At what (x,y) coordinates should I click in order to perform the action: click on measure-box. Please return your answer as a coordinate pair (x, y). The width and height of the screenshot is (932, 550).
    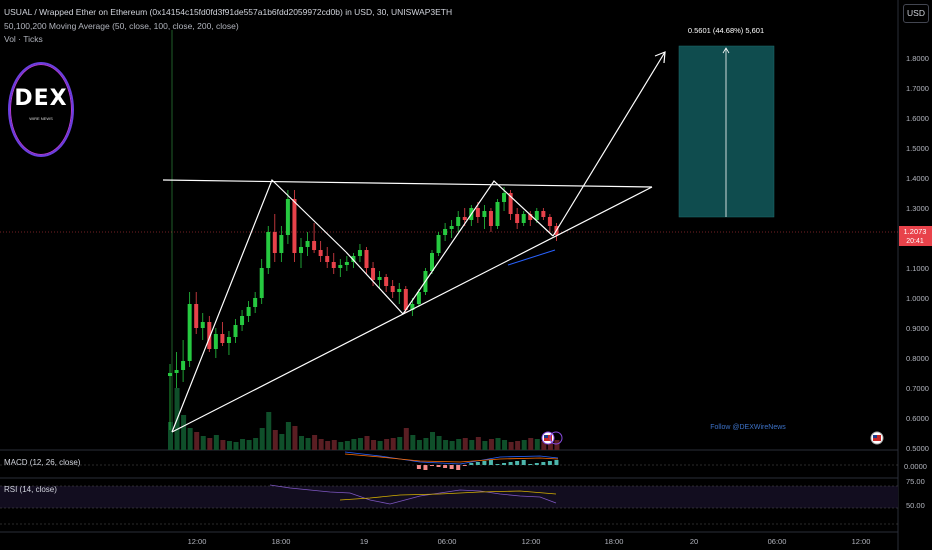
    Looking at the image, I should click on (726, 131).